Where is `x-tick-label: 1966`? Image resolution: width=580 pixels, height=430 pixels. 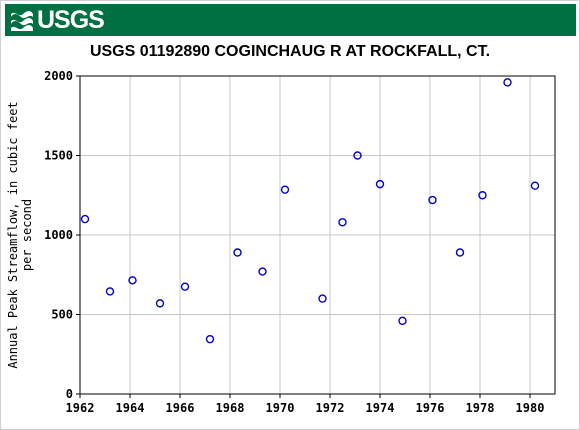
x-tick-label: 1966 is located at coordinates (180, 408).